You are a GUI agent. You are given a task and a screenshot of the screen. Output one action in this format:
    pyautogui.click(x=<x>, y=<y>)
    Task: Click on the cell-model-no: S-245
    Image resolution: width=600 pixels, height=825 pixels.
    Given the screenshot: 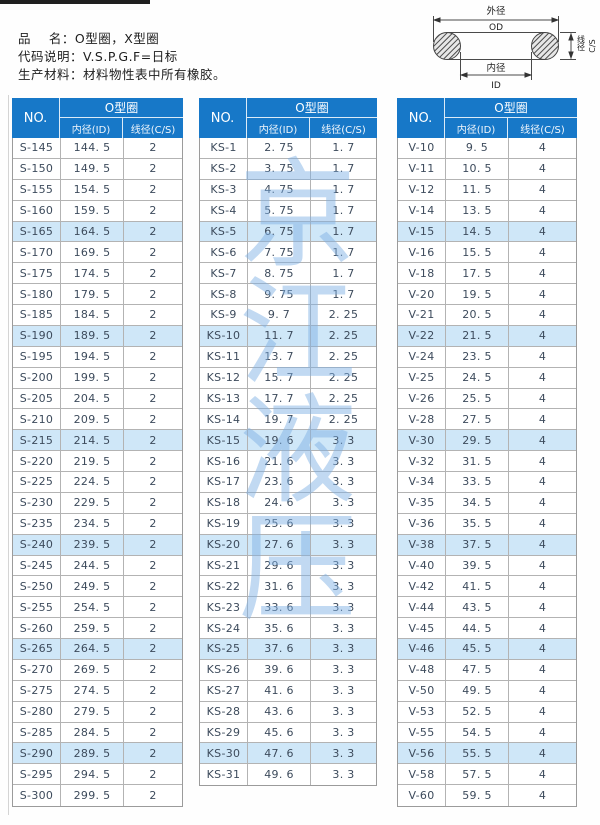 What is the action you would take?
    pyautogui.click(x=37, y=565)
    